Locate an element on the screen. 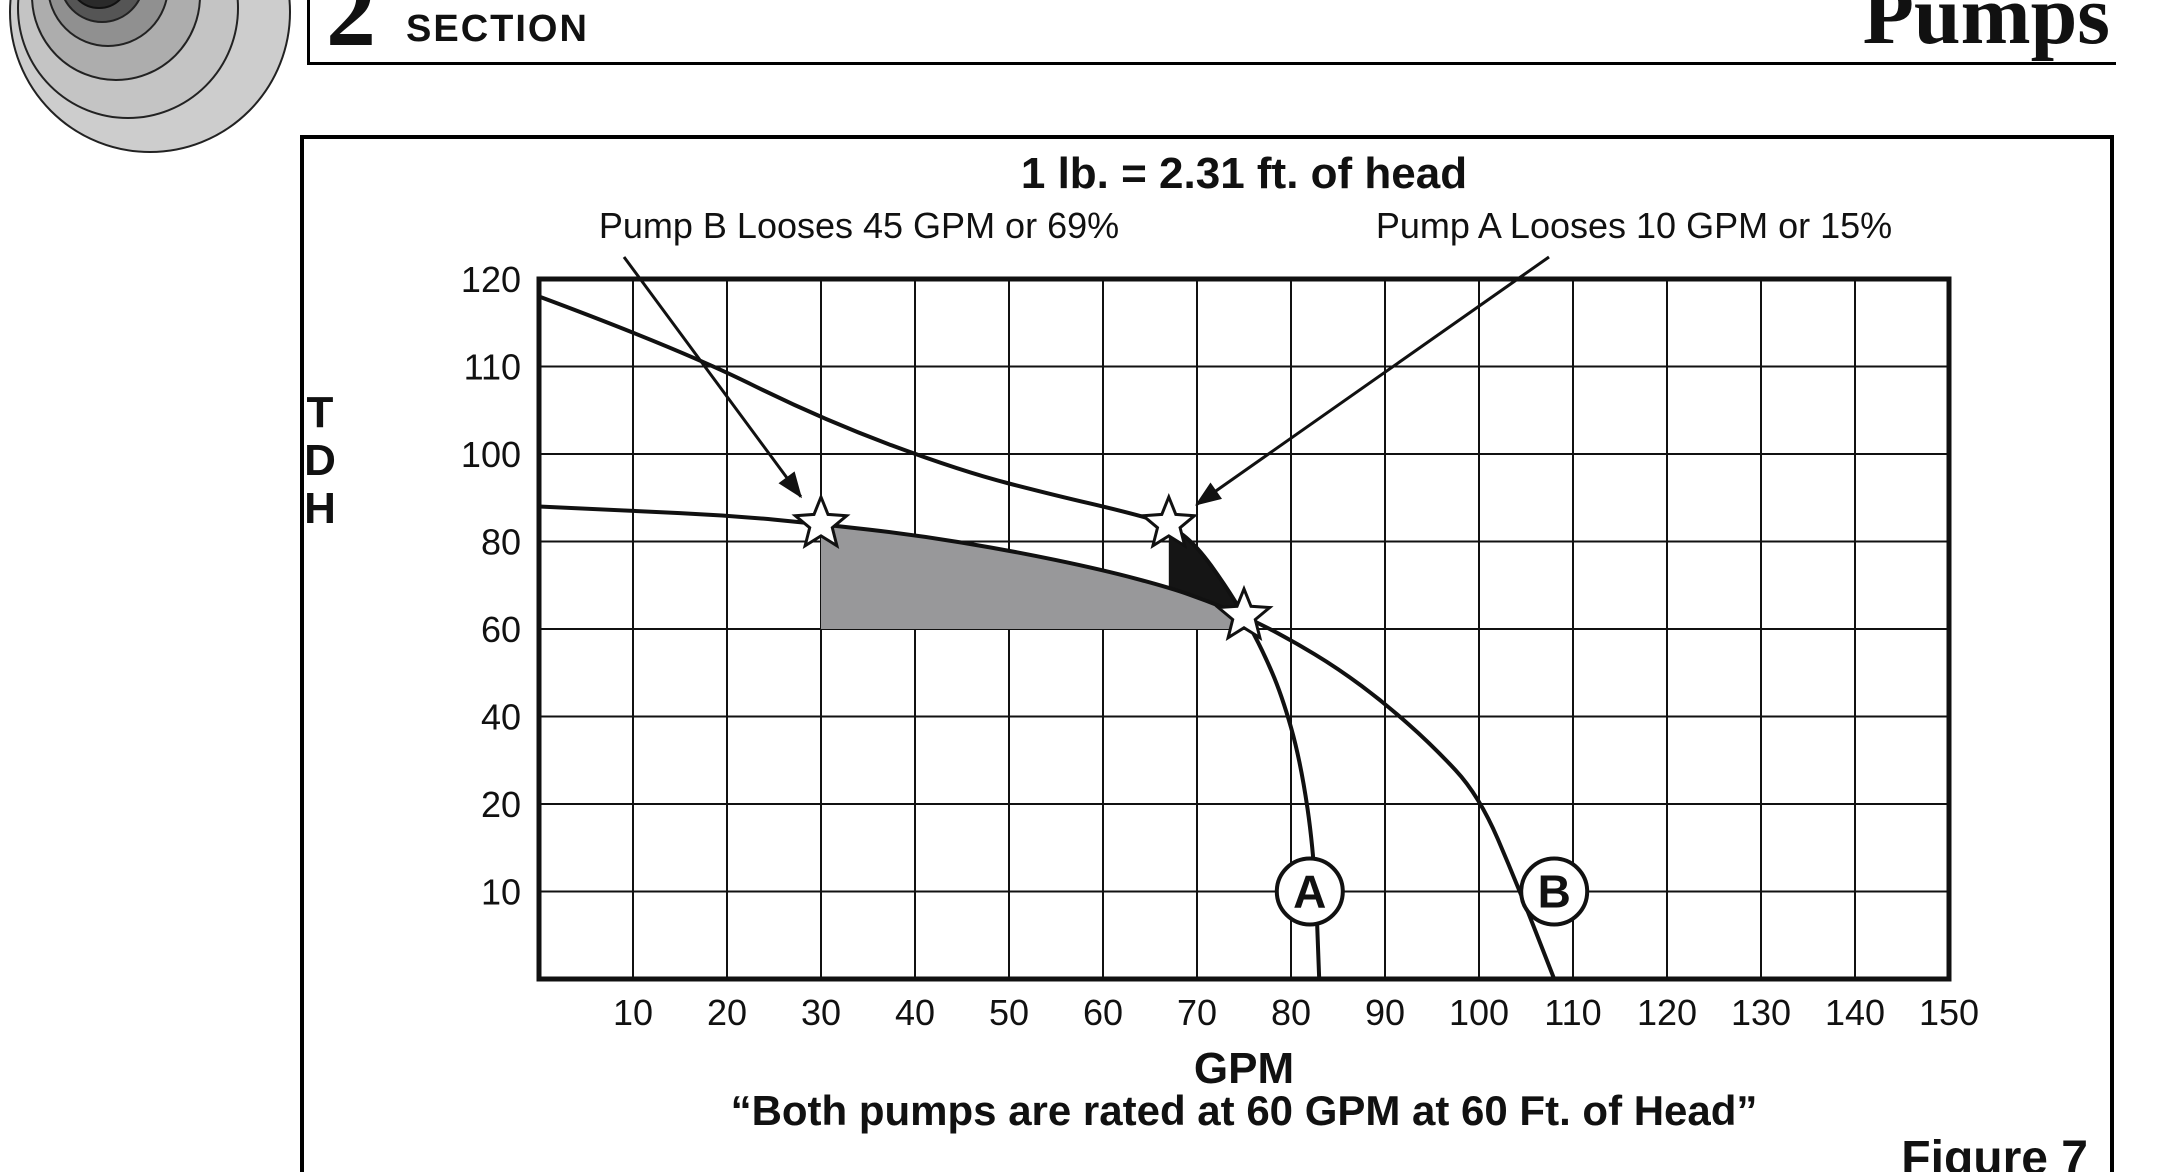  curve-label-circle-b is located at coordinates (1554, 891).